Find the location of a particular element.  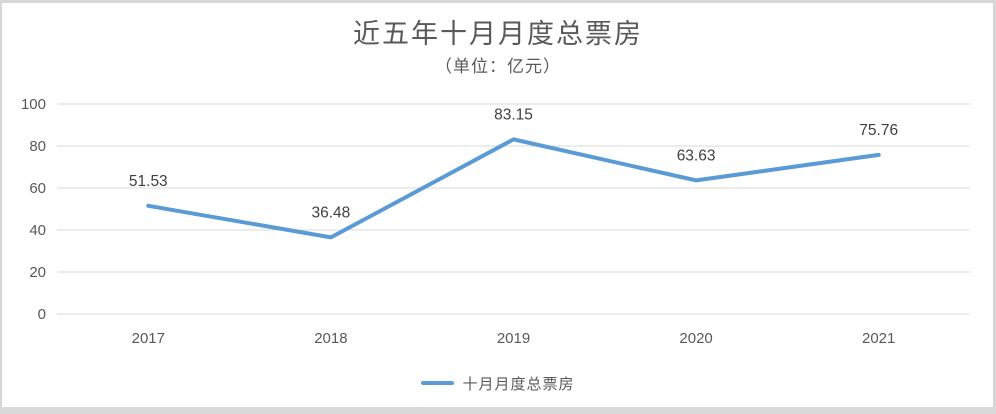

frame-edge-bottom is located at coordinates (498, 410).